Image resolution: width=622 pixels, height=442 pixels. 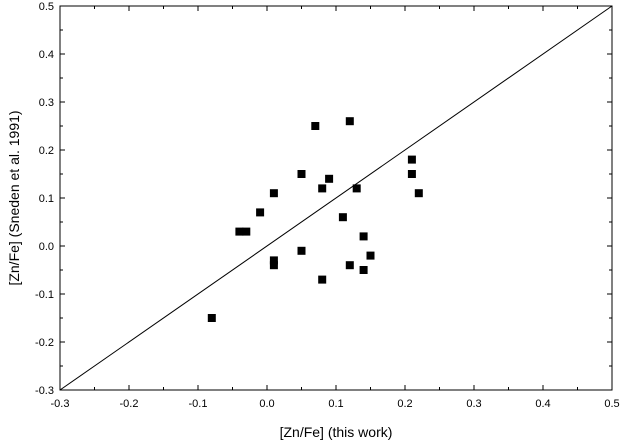 What do you see at coordinates (542, 404) in the screenshot?
I see `x-tick-label: 0.4` at bounding box center [542, 404].